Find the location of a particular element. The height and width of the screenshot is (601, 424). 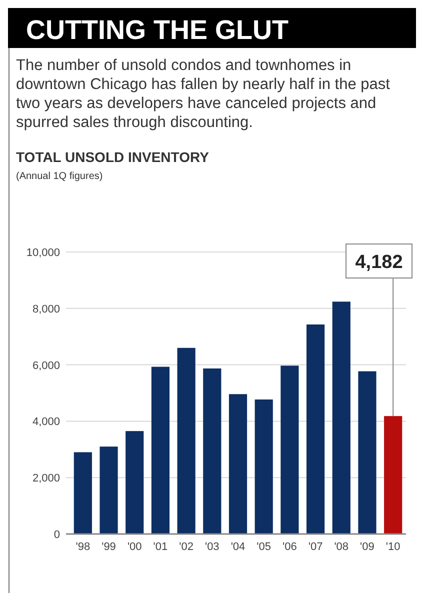

x-tick-label: '06 is located at coordinates (289, 547).